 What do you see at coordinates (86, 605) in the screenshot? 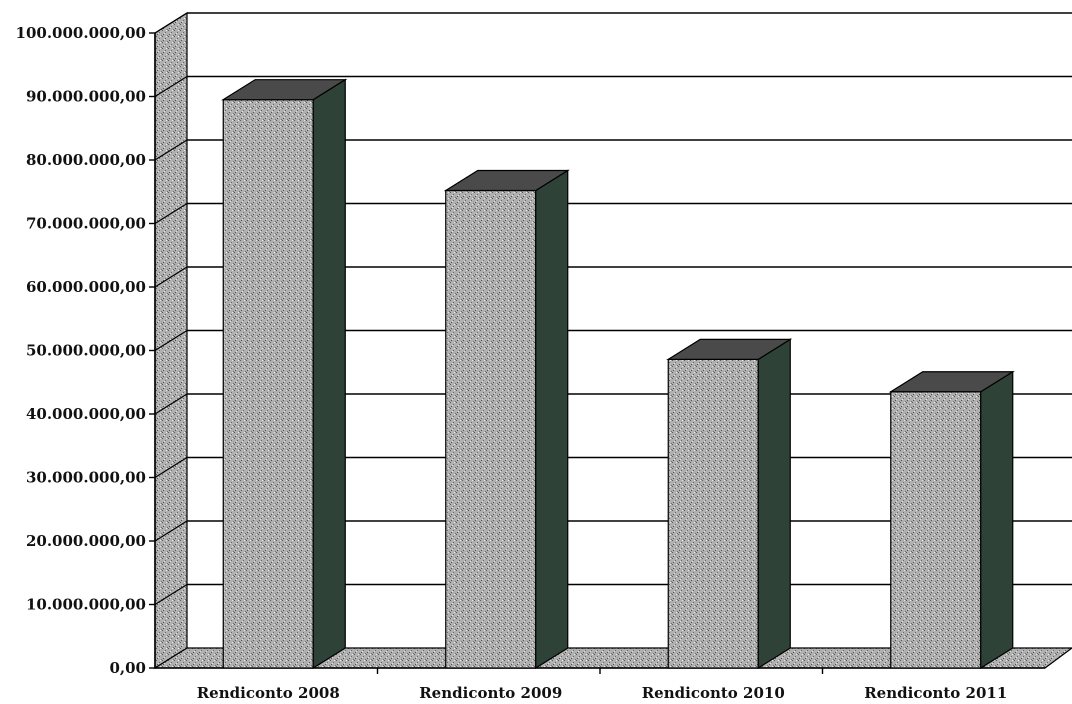
I see `y-tick-label: 10.000.000,00` at bounding box center [86, 605].